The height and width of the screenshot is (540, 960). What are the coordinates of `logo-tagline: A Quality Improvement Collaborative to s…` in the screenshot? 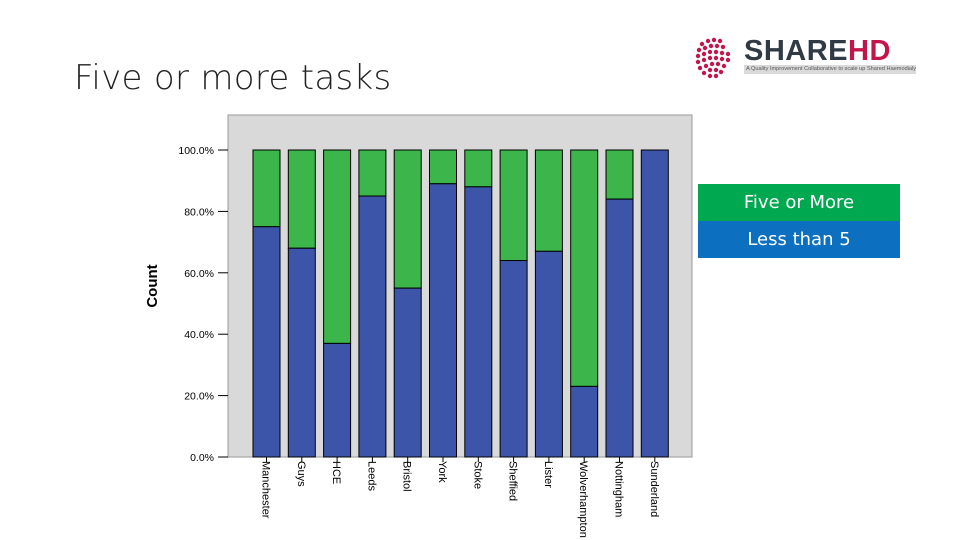 It's located at (830, 69).